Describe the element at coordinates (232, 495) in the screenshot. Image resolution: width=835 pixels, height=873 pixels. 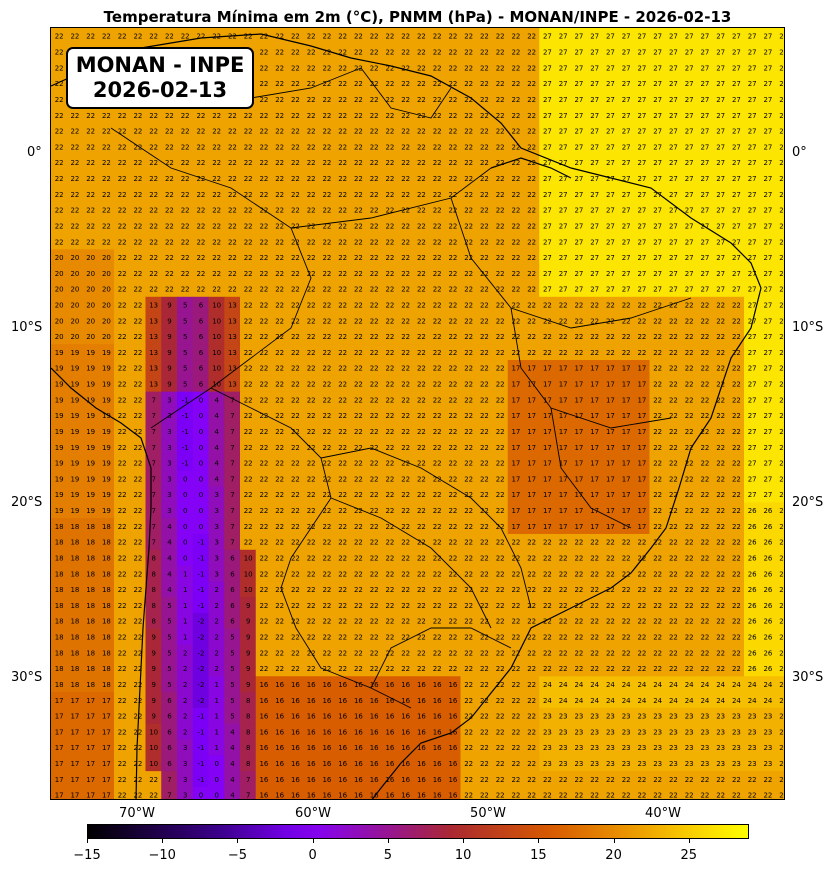
I see `temperature-value: 7` at that location.